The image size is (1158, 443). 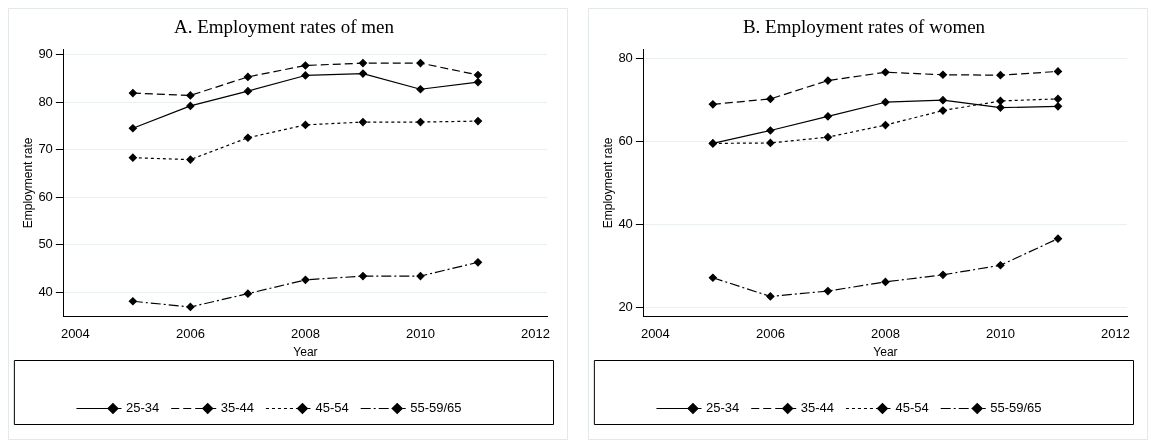 What do you see at coordinates (625, 307) in the screenshot?
I see `y-tick-label: 20` at bounding box center [625, 307].